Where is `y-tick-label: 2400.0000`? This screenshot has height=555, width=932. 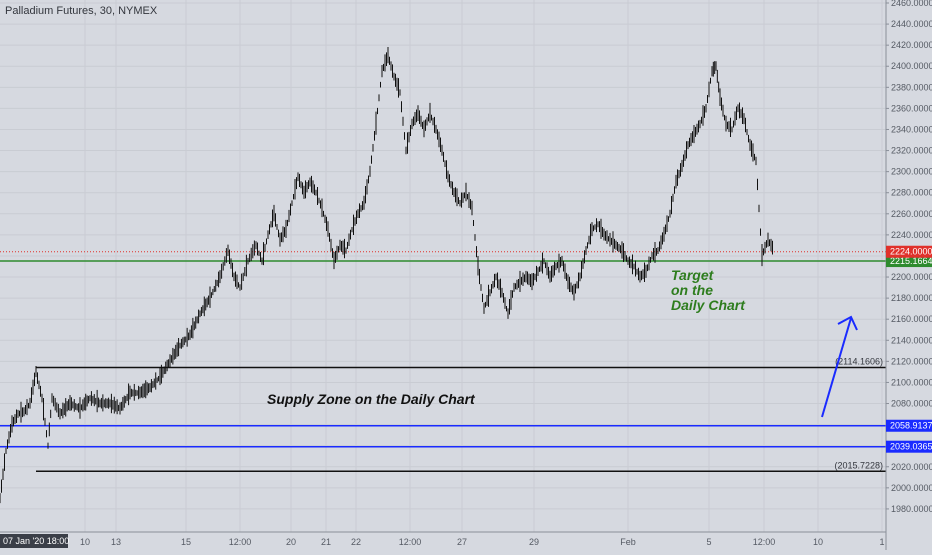 y-tick-label: 2400.0000 is located at coordinates (911, 66).